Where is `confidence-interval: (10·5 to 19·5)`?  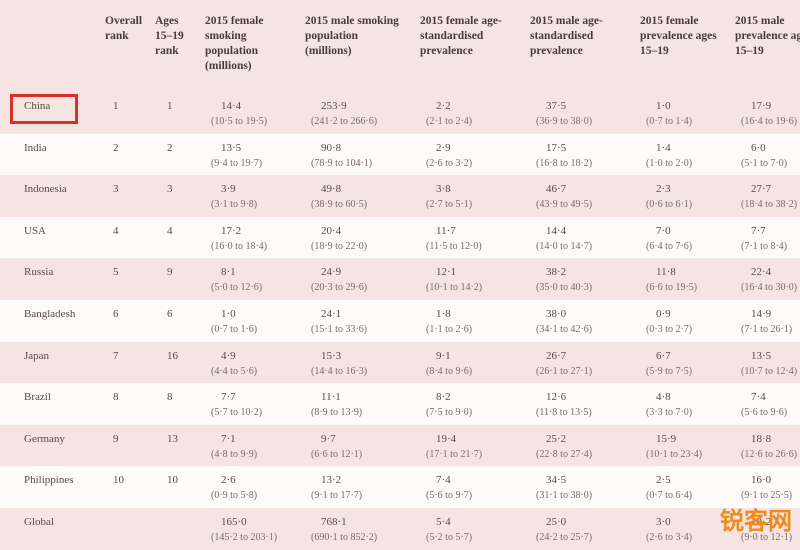 confidence-interval: (10·5 to 19·5) is located at coordinates (239, 121).